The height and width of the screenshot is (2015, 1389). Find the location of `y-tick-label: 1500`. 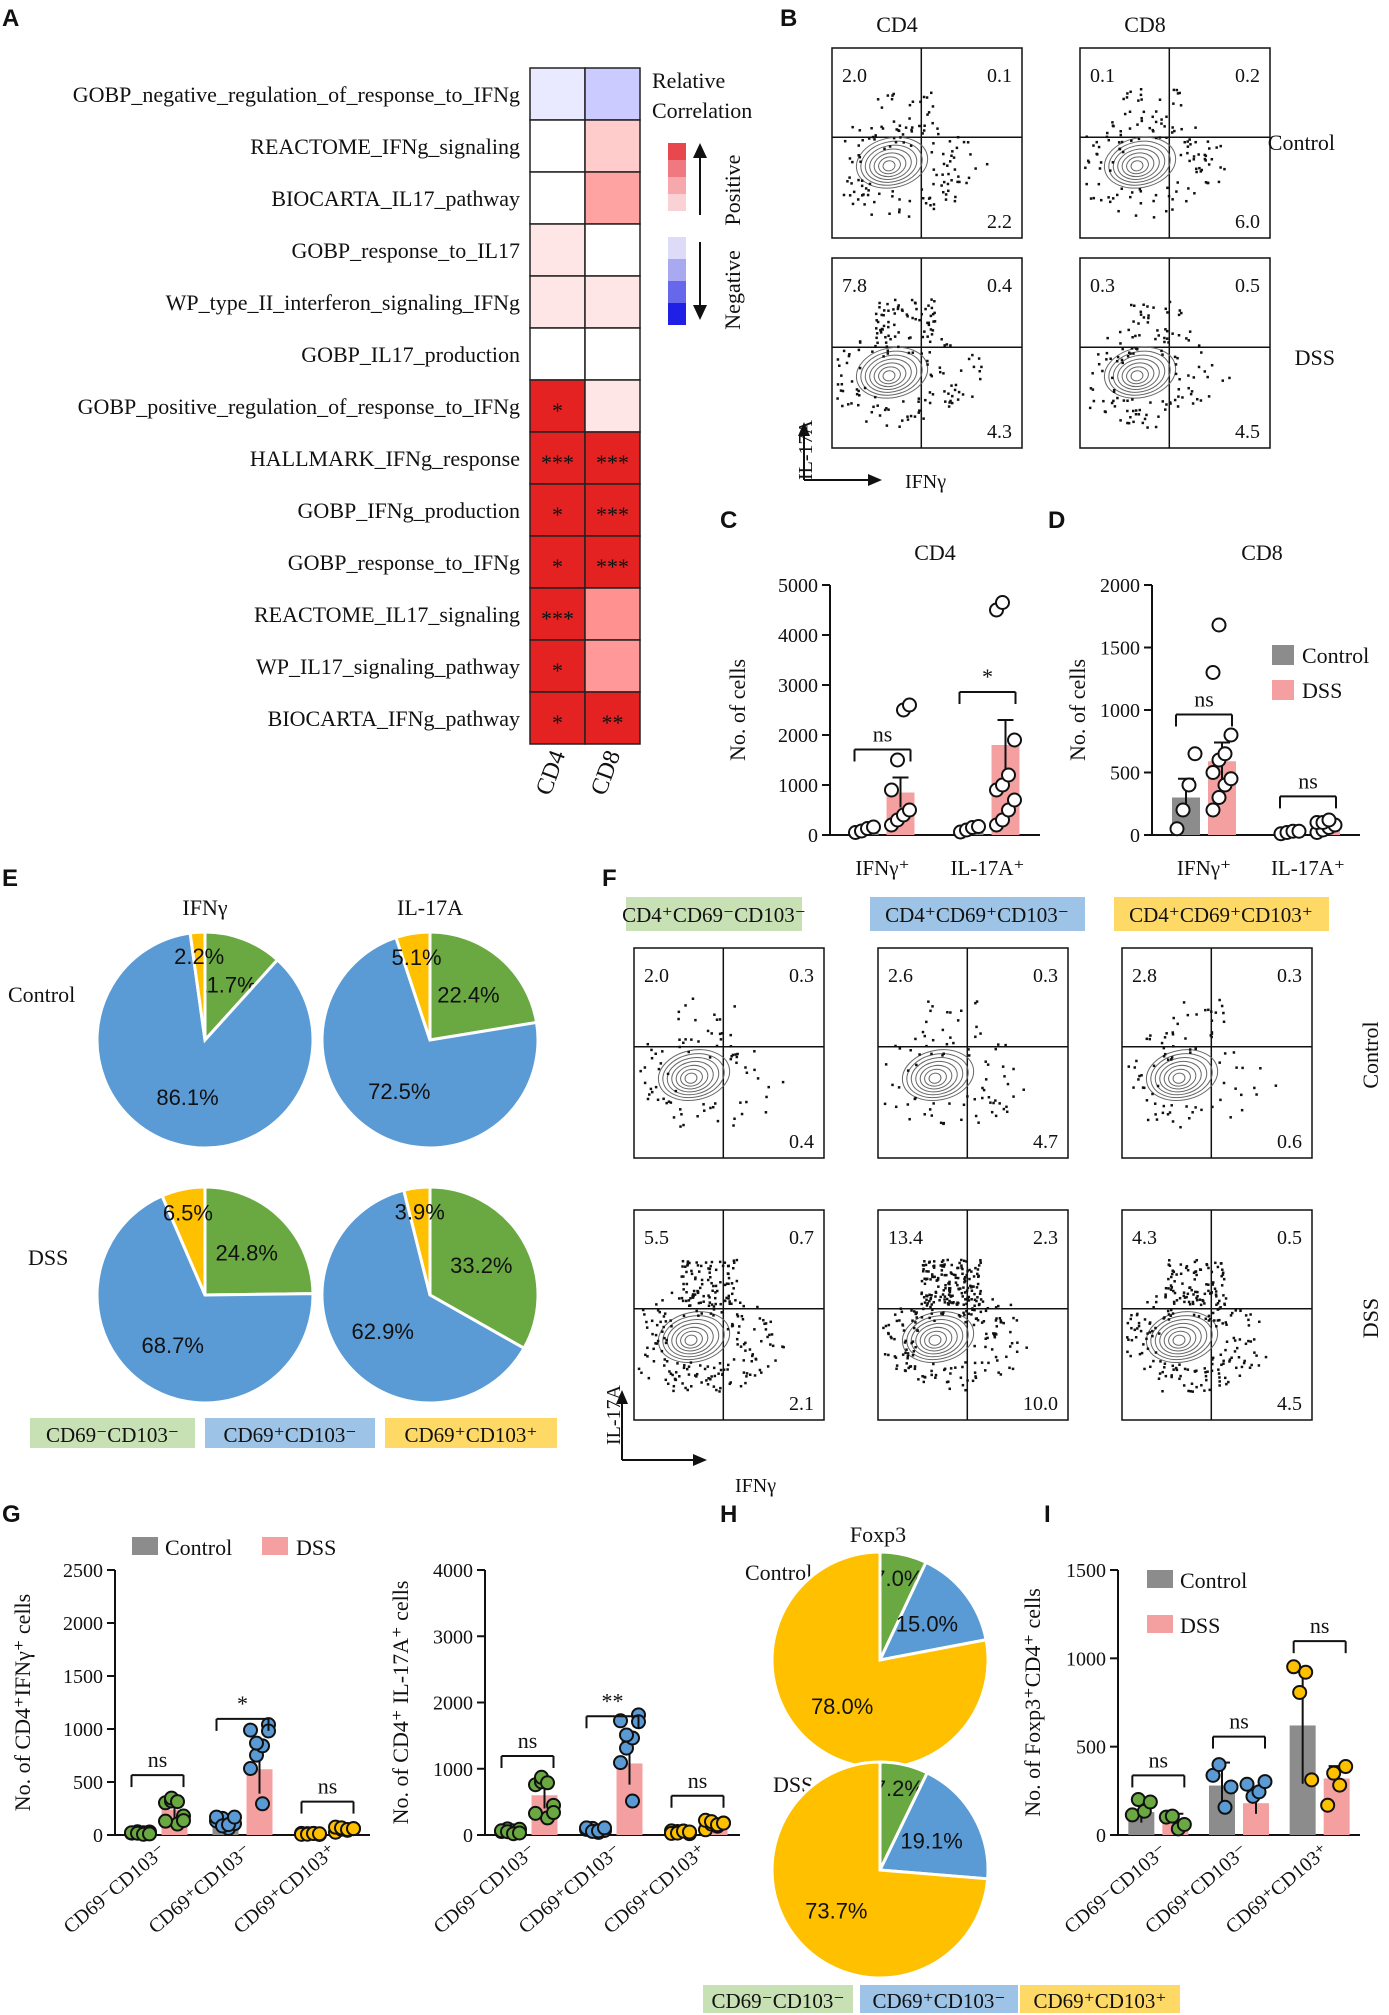

y-tick-label: 1500 is located at coordinates (1120, 649).